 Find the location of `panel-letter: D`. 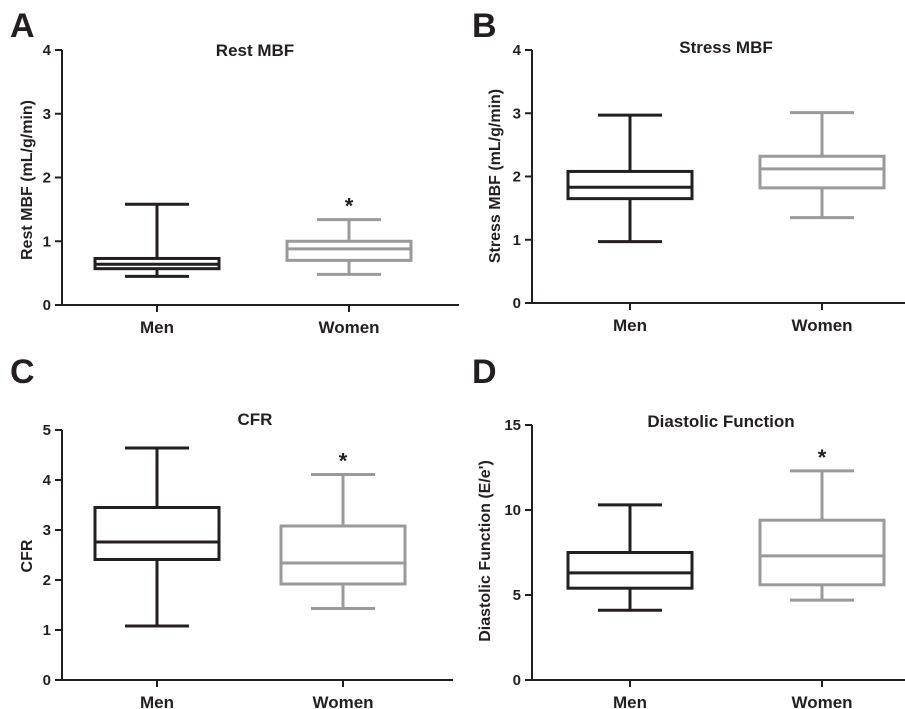

panel-letter: D is located at coordinates (484, 372).